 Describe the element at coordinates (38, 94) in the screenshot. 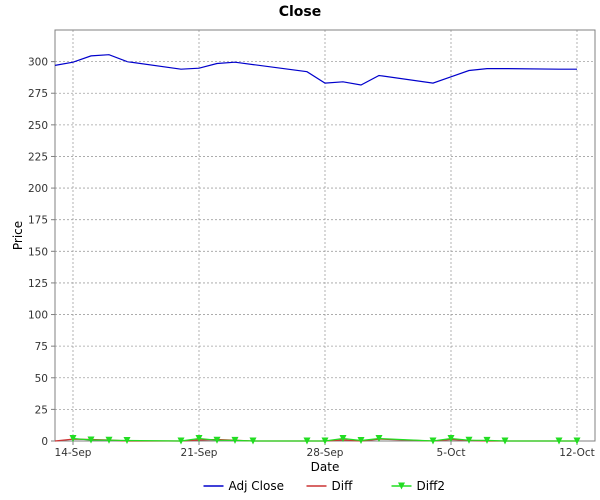

I see `y-tick-label: 275` at that location.